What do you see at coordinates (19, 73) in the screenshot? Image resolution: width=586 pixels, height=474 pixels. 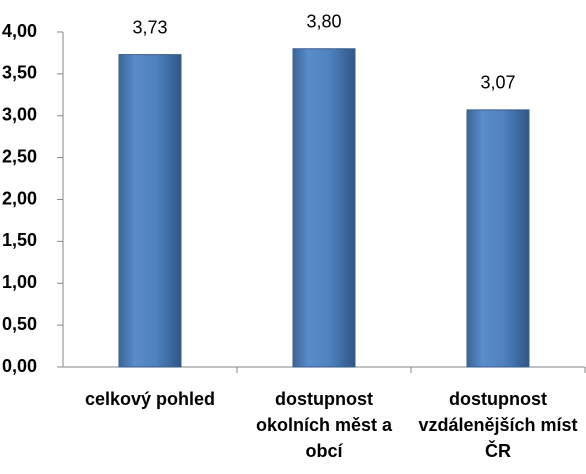 I see `y-tick-label: 3,50` at bounding box center [19, 73].